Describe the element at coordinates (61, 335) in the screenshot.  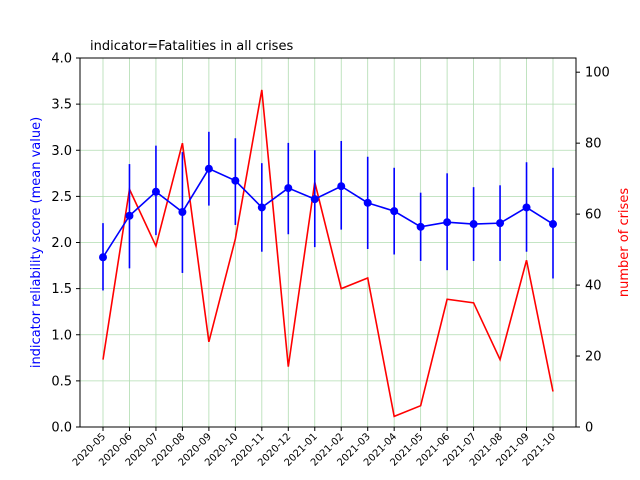
I see `left-y-tick-label: 1.0` at that location.